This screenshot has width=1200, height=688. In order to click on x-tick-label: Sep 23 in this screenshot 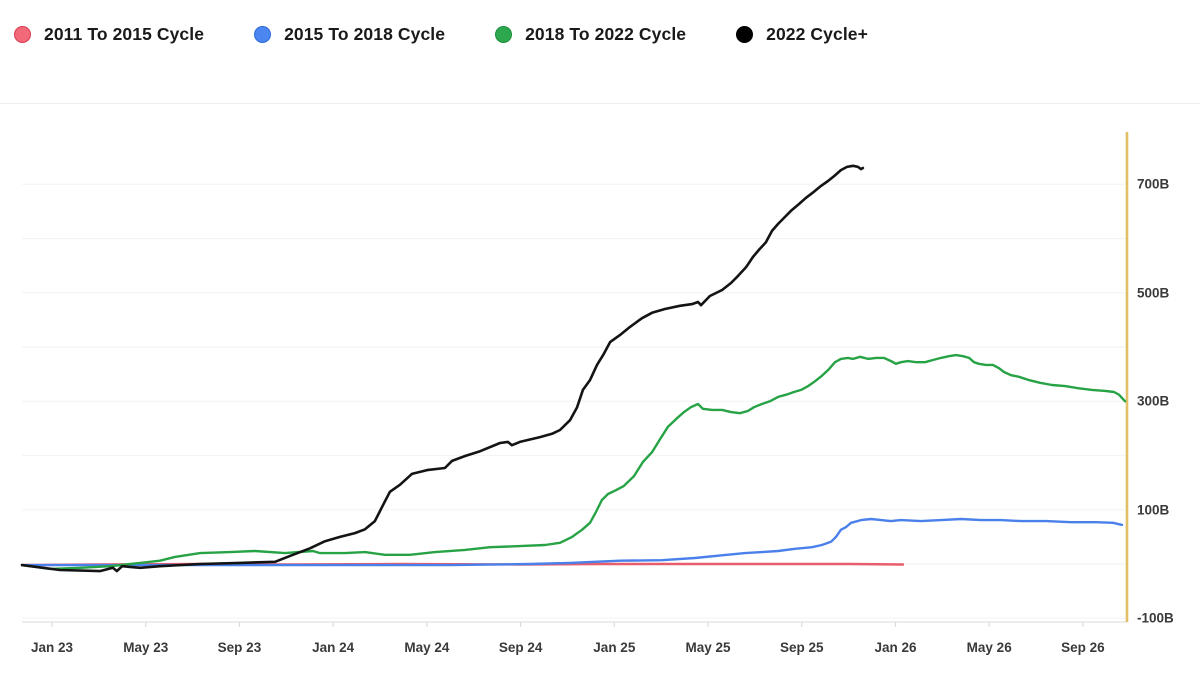, I will do `click(239, 647)`.